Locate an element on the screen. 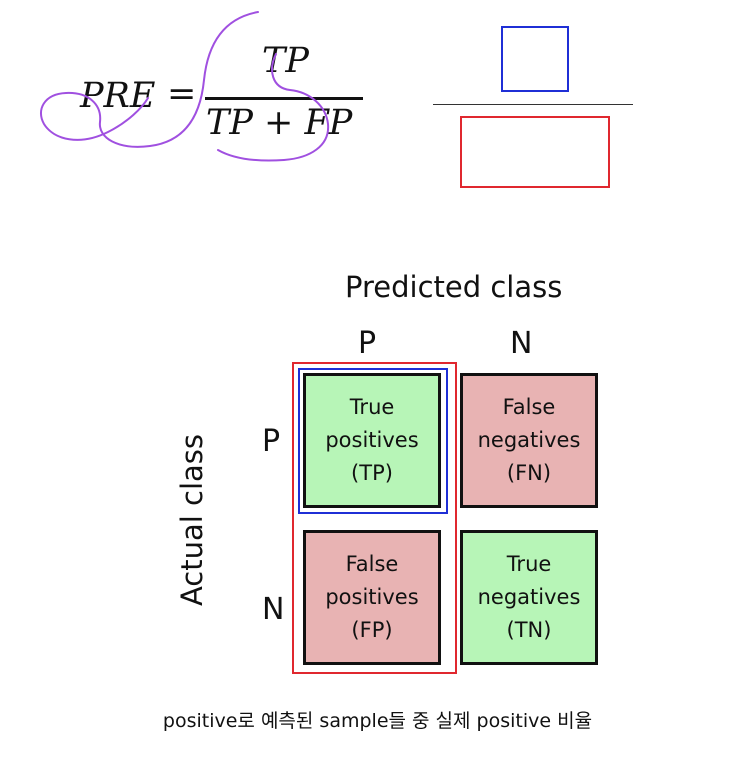  column-label-n: N is located at coordinates (521, 343).